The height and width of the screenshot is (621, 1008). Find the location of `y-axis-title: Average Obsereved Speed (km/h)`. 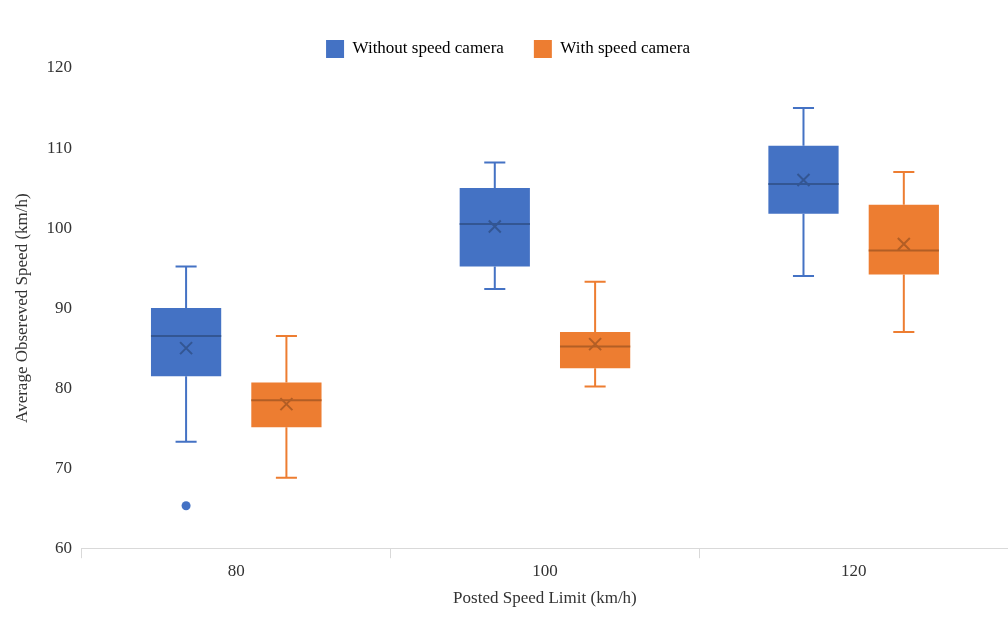

y-axis-title: Average Obsereved Speed (km/h) is located at coordinates (21, 308).